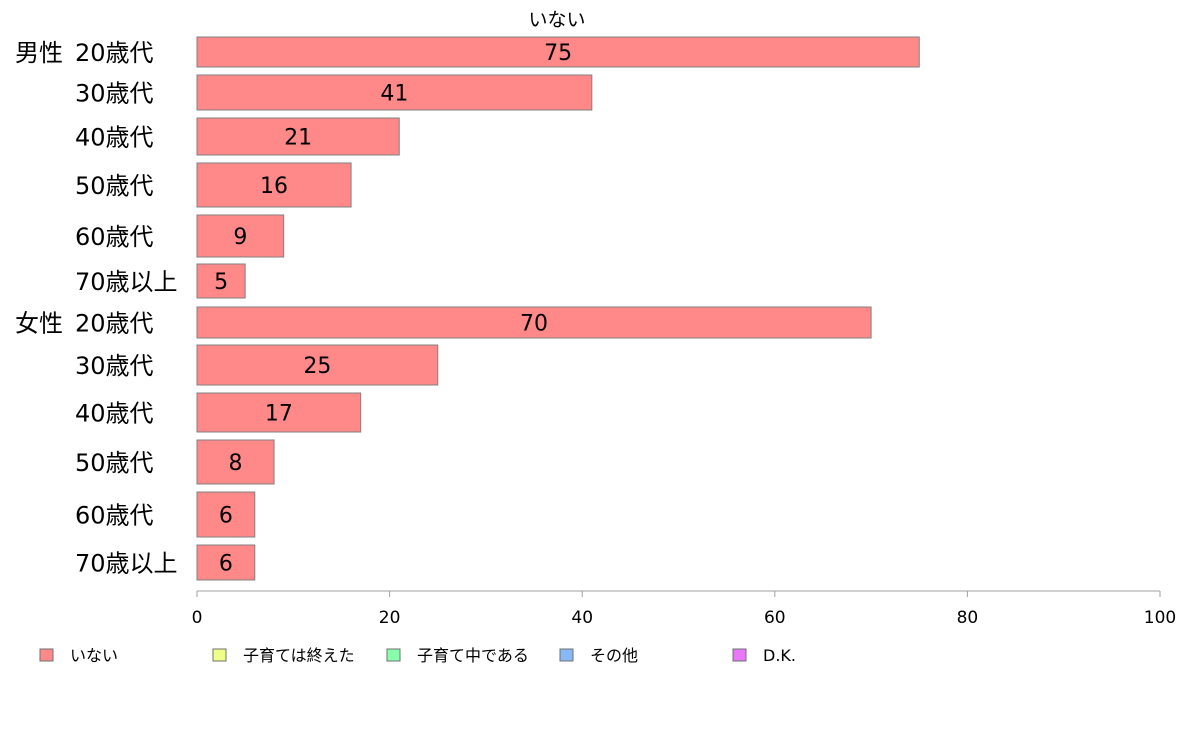  Describe the element at coordinates (390, 618) in the screenshot. I see `x-tick-label: 20` at that location.